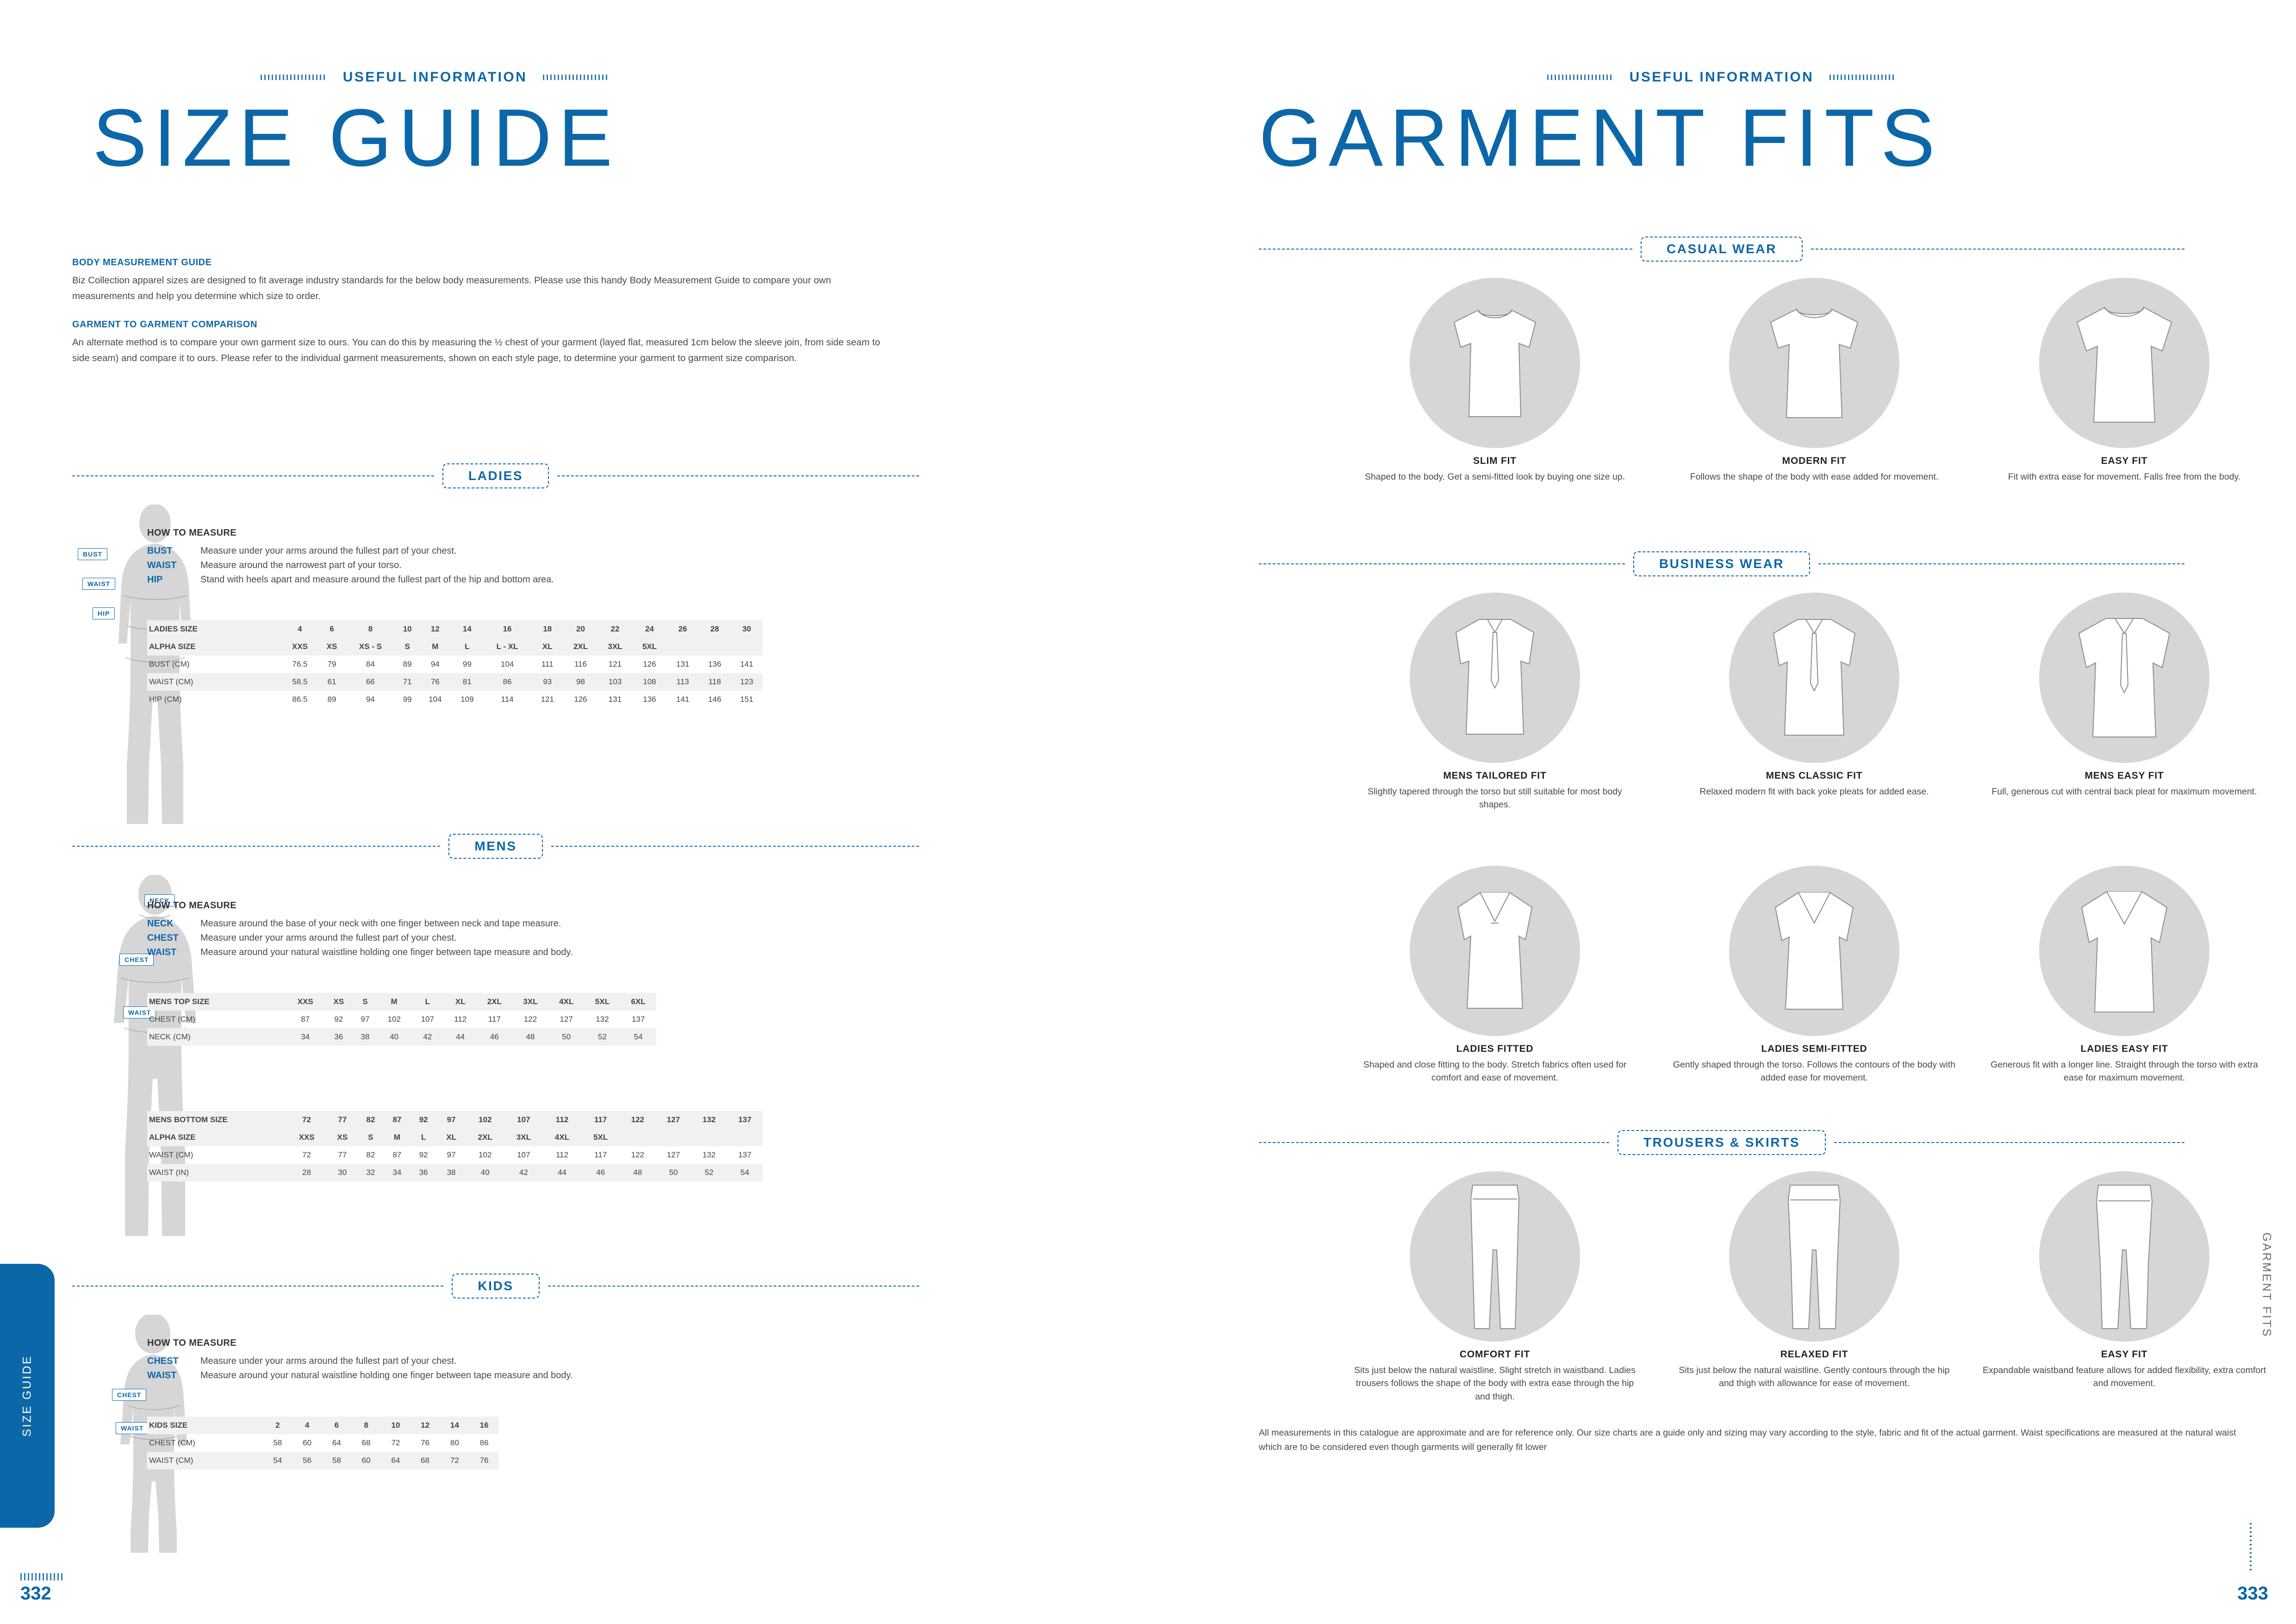  I want to click on section-kids: KIDS, so click(496, 1286).